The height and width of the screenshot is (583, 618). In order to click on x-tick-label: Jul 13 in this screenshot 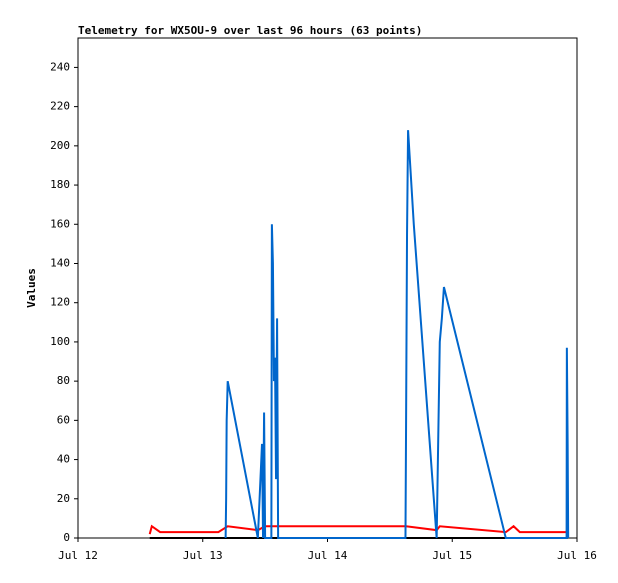, I will do `click(203, 555)`.